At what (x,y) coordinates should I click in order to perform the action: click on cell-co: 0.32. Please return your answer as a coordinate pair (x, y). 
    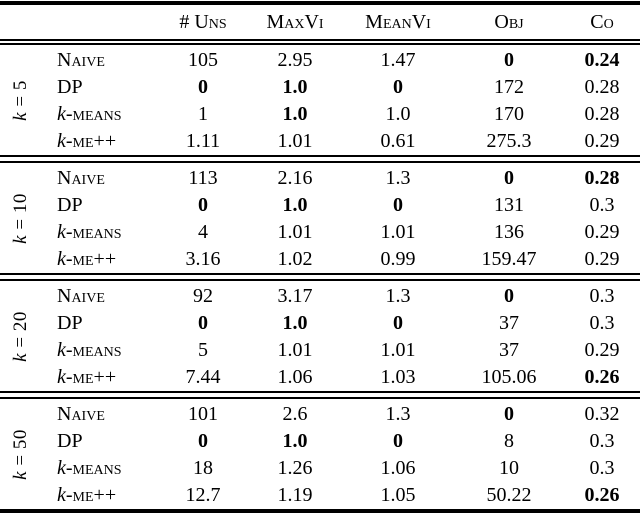
    Looking at the image, I should click on (602, 413).